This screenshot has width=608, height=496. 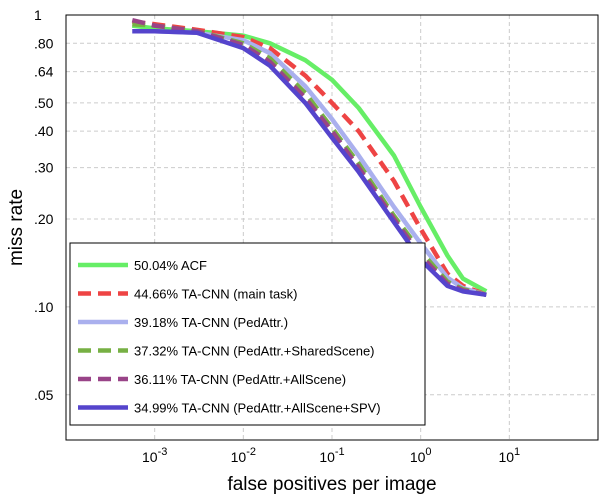 I want to click on y-tick-label: .64, so click(x=44, y=72).